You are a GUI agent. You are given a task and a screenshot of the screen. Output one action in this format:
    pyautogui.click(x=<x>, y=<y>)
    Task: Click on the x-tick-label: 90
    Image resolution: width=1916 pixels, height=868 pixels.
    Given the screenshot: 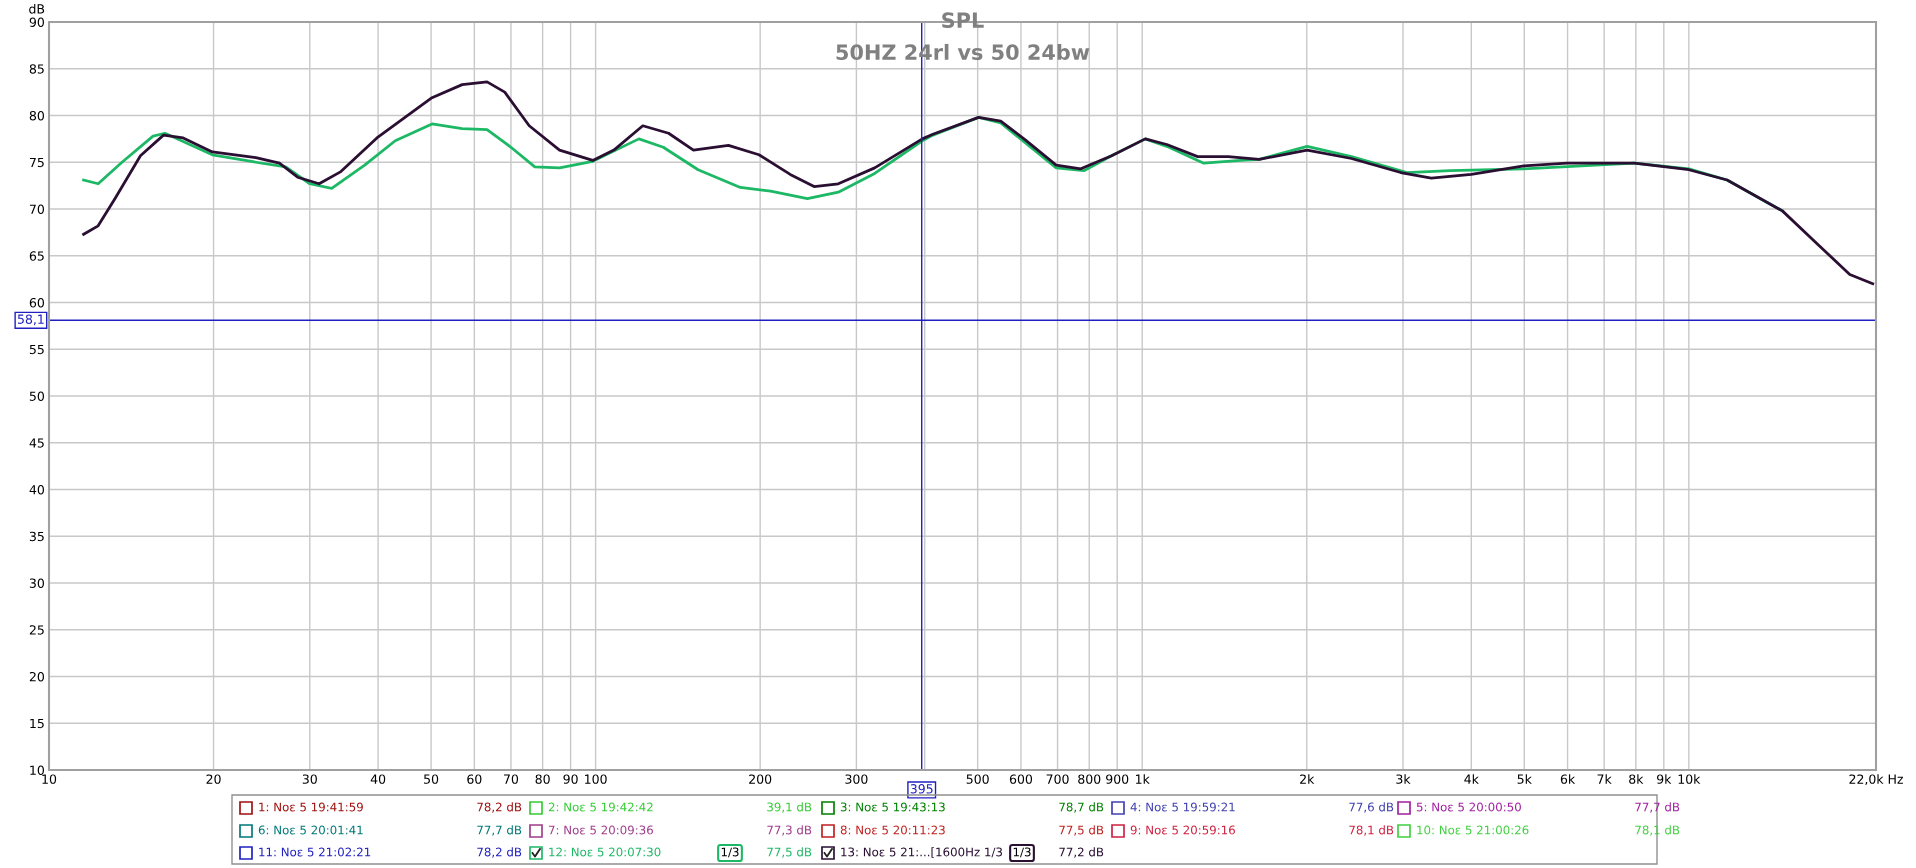 What is the action you would take?
    pyautogui.click(x=570, y=779)
    